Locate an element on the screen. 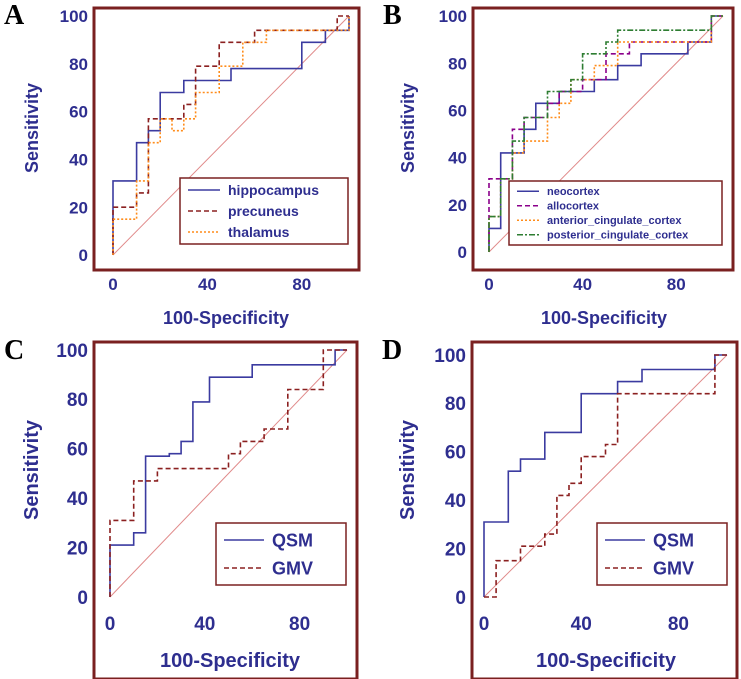 Image resolution: width=741 pixels, height=679 pixels. series-line-thalamus is located at coordinates (231, 135).